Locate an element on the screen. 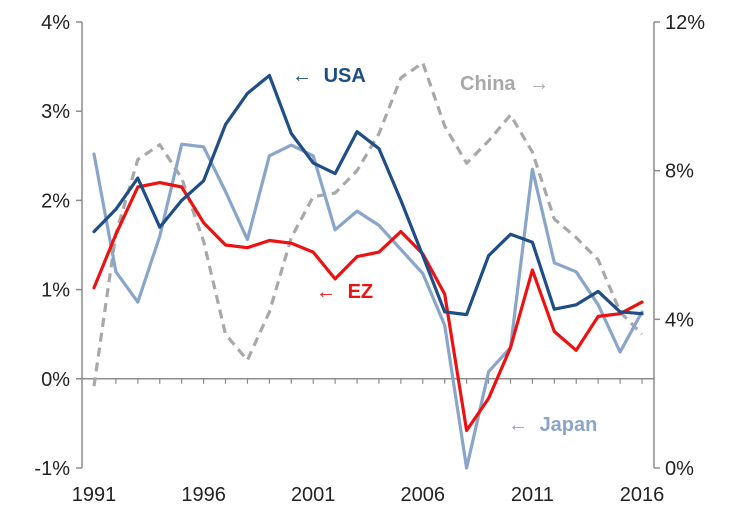  series-label-japan: ← Japan is located at coordinates (552, 425).